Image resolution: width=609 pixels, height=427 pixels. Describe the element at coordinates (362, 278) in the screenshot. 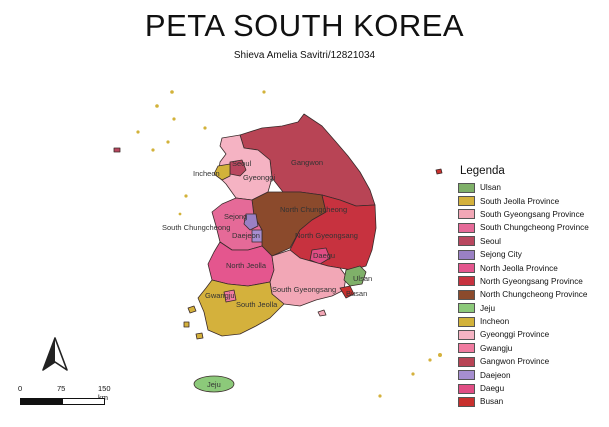

I see `label-ulsan: Ulsan` at that location.